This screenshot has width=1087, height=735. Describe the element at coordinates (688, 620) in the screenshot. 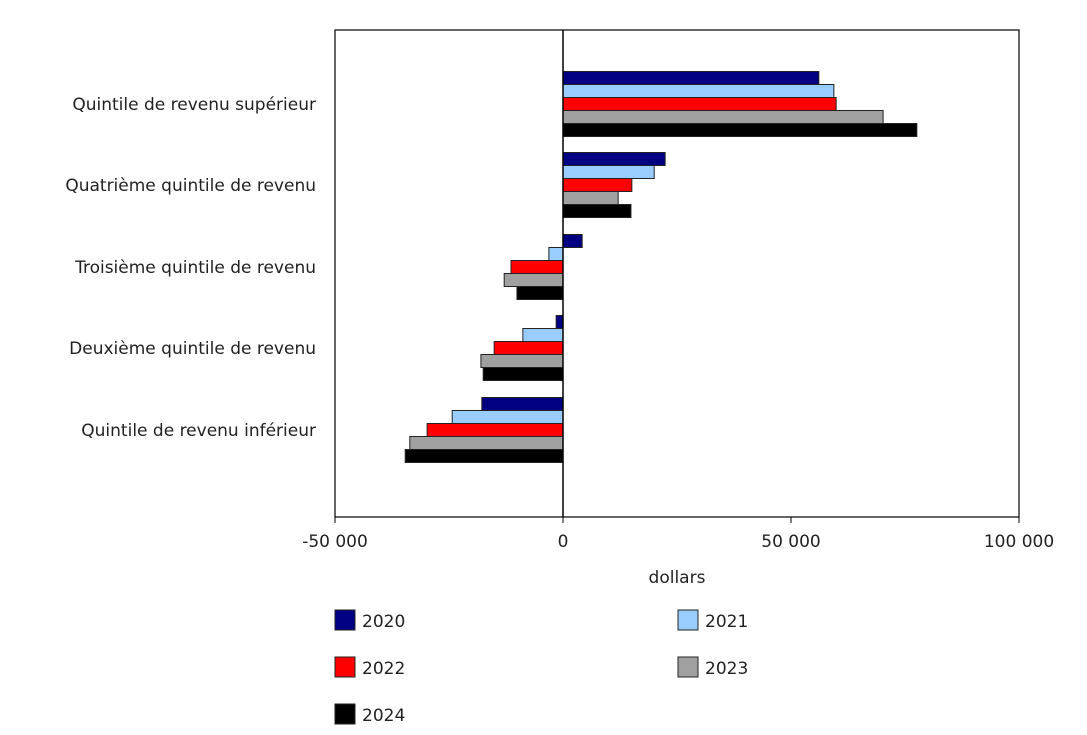

I see `legend-swatch-2021` at that location.